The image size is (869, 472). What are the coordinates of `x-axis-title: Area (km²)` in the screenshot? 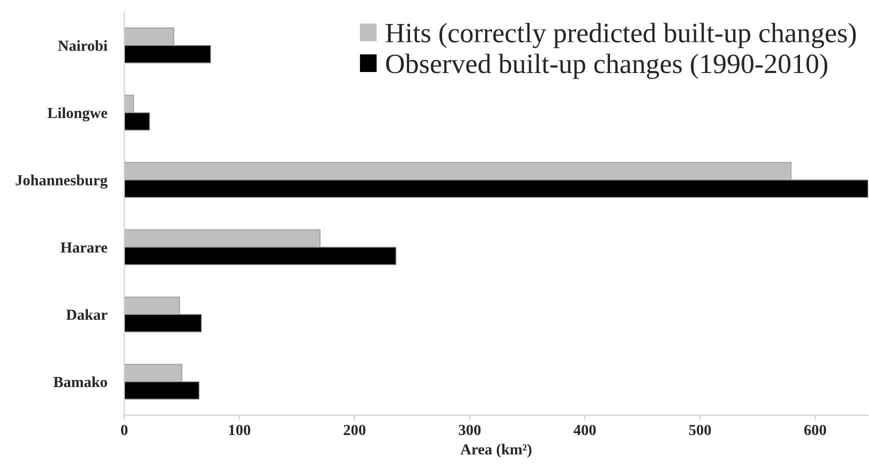 It's located at (496, 451).